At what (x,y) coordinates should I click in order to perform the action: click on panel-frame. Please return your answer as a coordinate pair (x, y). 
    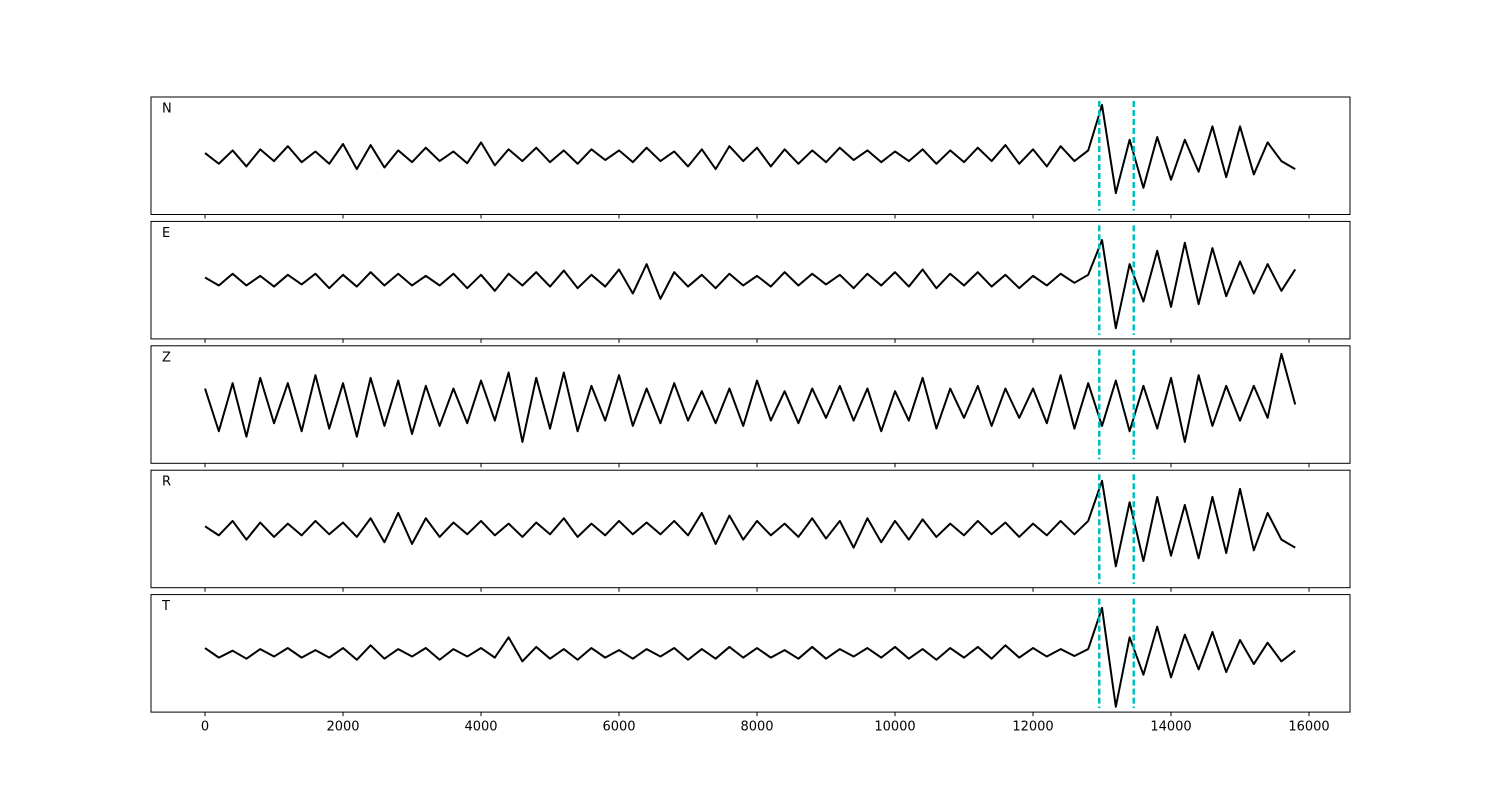
    Looking at the image, I should click on (750, 155).